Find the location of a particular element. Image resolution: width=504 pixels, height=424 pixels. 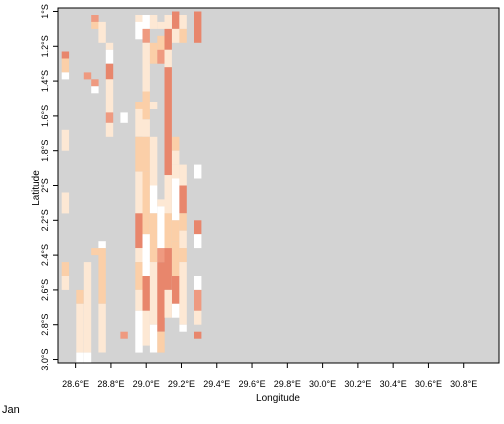

x-tick-label: 30.0°E is located at coordinates (322, 384).